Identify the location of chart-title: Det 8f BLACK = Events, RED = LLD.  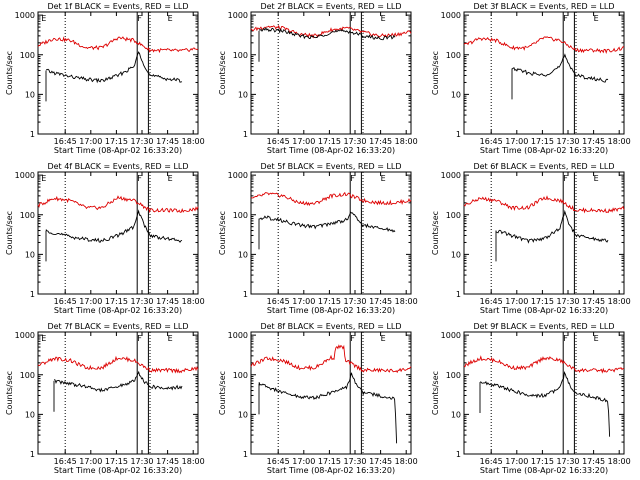
(330, 326).